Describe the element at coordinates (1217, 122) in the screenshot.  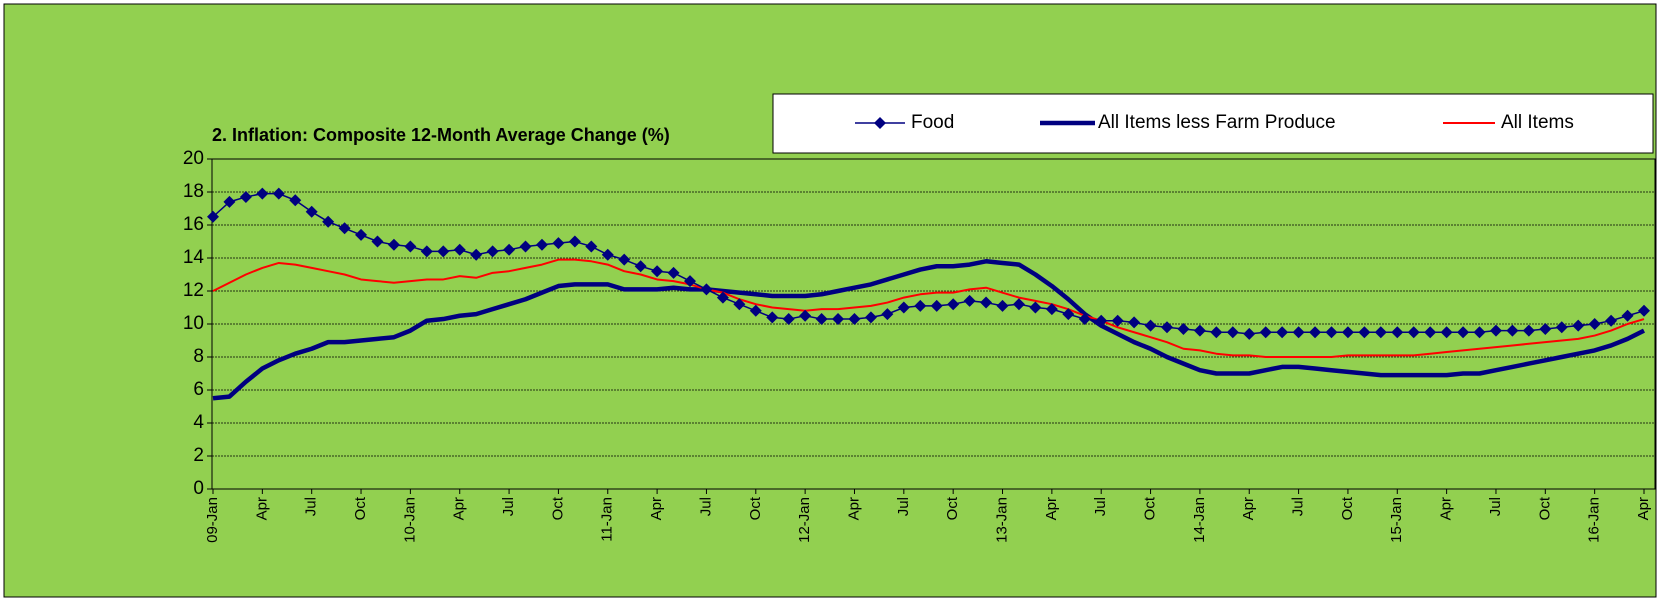
I see `legend-label: All Items less Farm Produce` at that location.